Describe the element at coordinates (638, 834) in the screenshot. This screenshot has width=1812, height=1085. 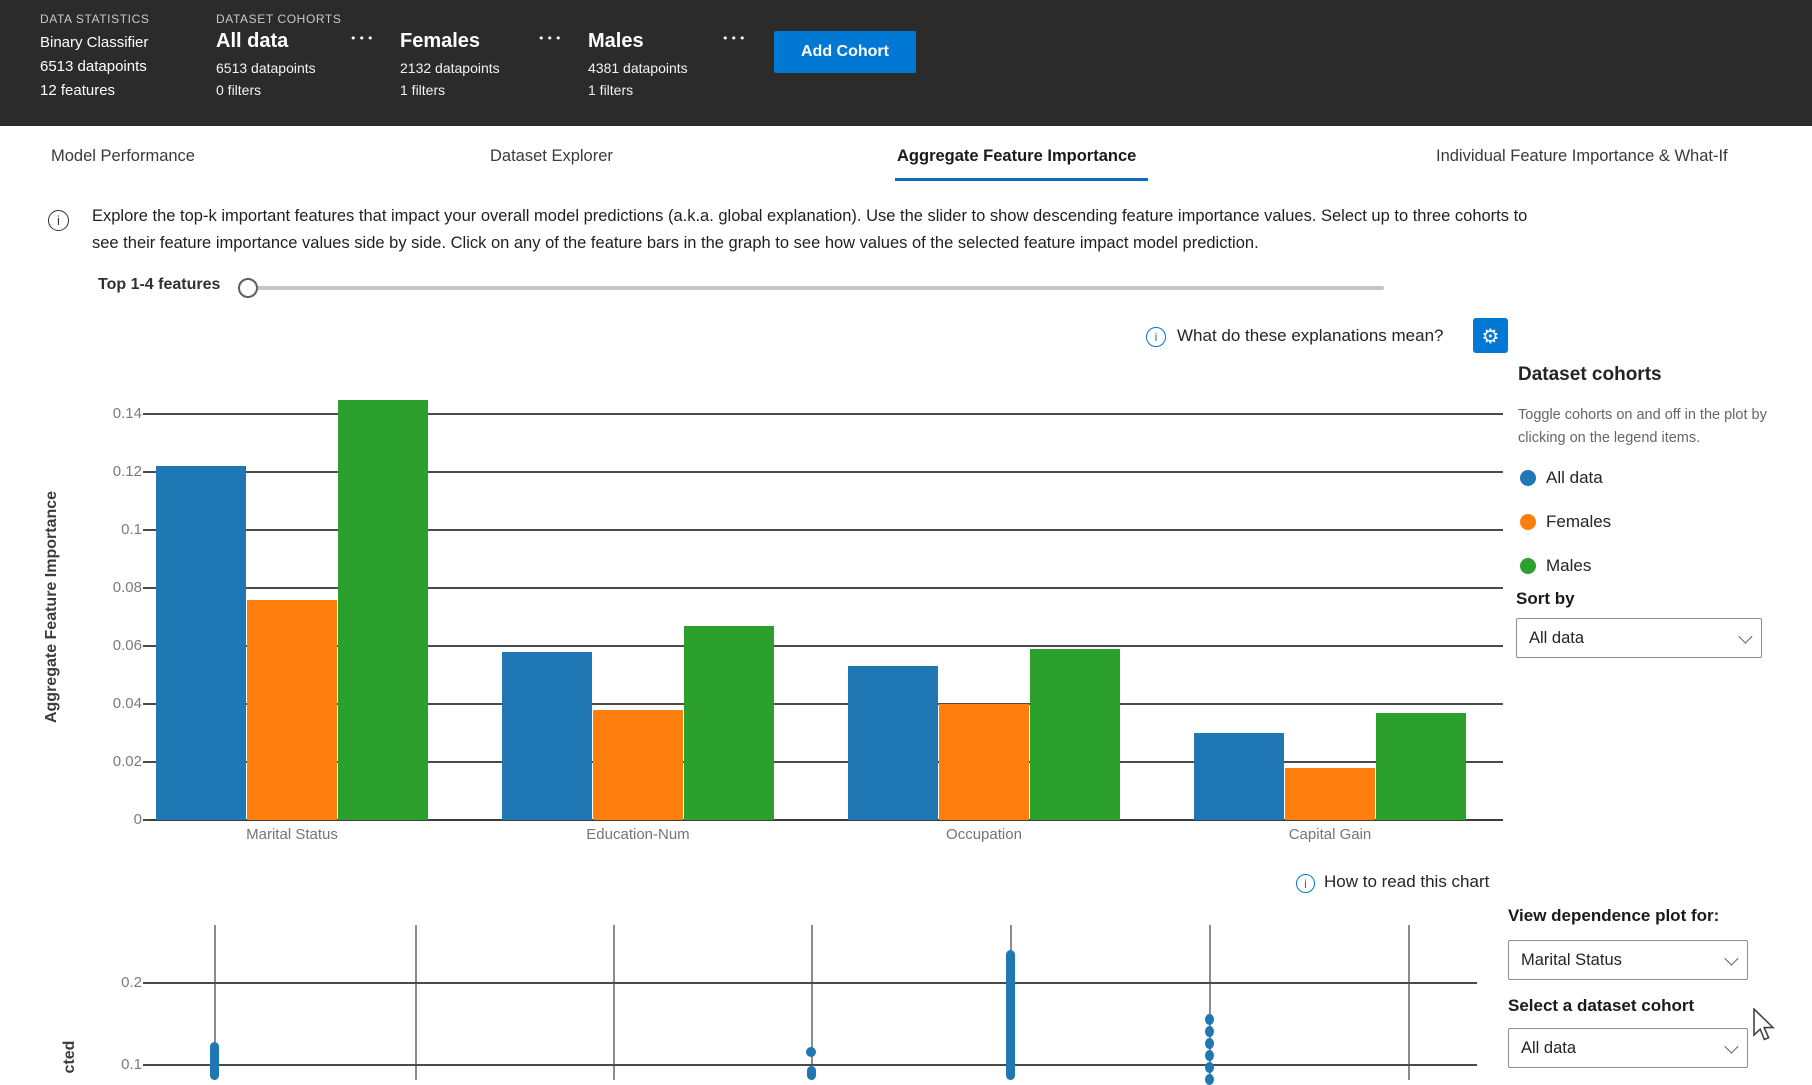
I see `x-category-label: Education-Num` at that location.